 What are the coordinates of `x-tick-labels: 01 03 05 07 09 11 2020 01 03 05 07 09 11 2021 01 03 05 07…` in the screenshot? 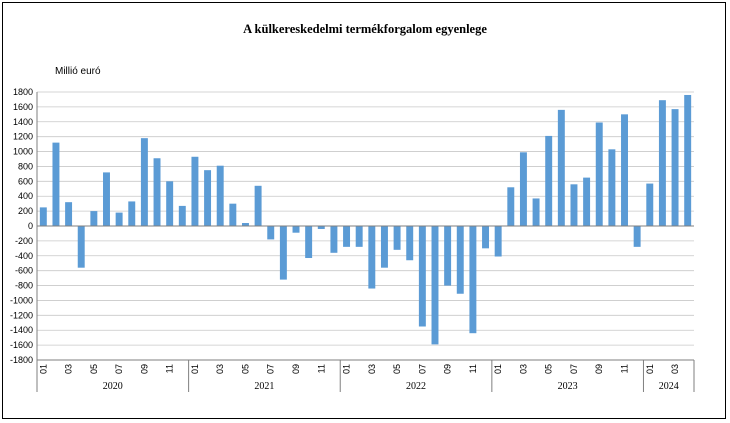 It's located at (359, 378).